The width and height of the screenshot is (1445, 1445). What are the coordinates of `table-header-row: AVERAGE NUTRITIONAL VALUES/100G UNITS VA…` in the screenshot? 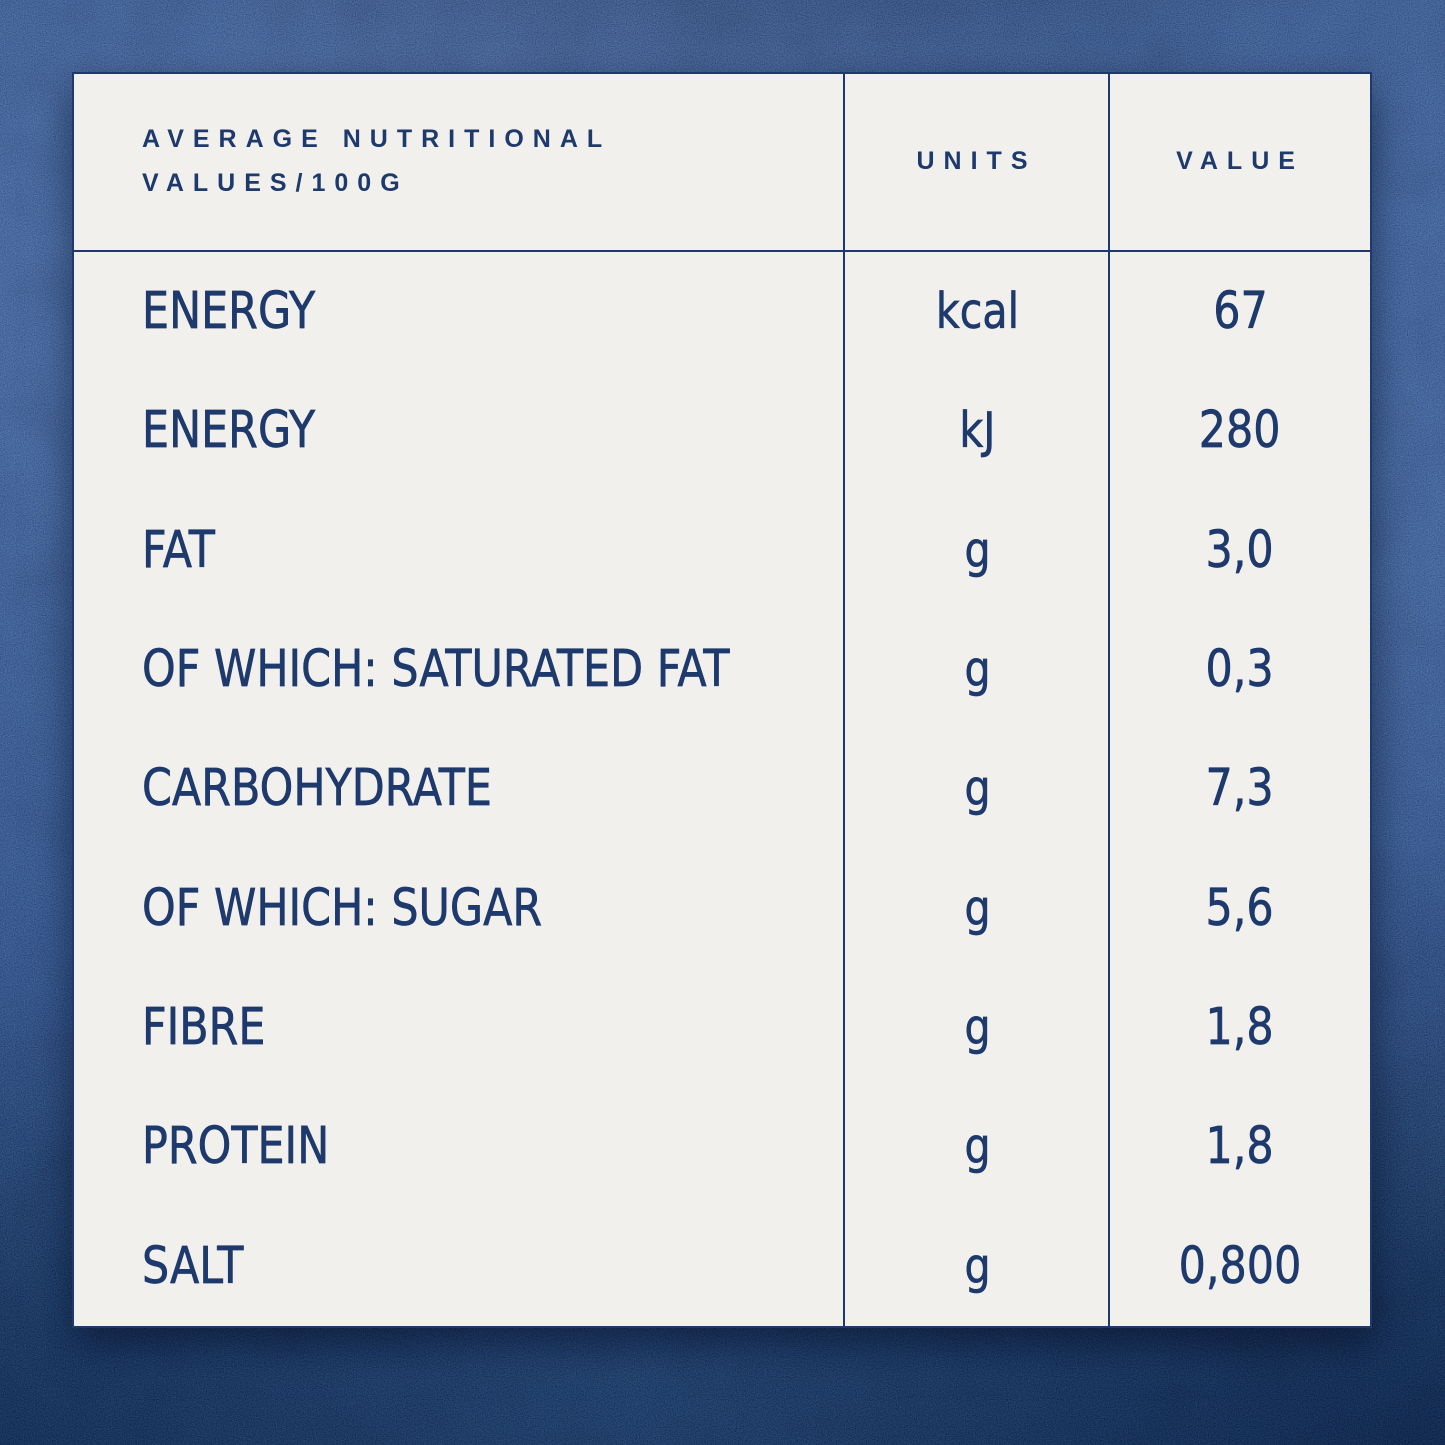 It's located at (722, 162).